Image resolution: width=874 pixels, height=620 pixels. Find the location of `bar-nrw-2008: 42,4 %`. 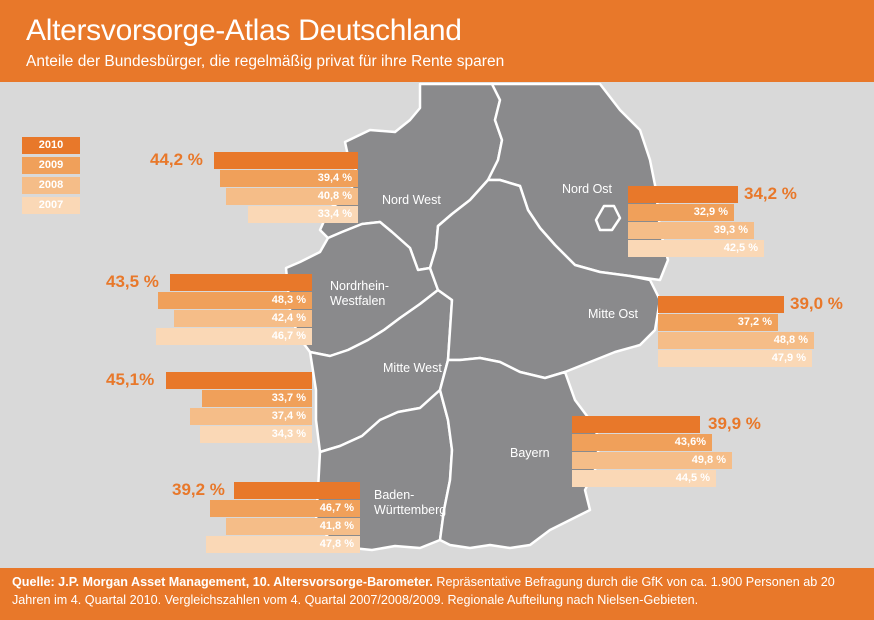

bar-nrw-2008: 42,4 % is located at coordinates (243, 318).